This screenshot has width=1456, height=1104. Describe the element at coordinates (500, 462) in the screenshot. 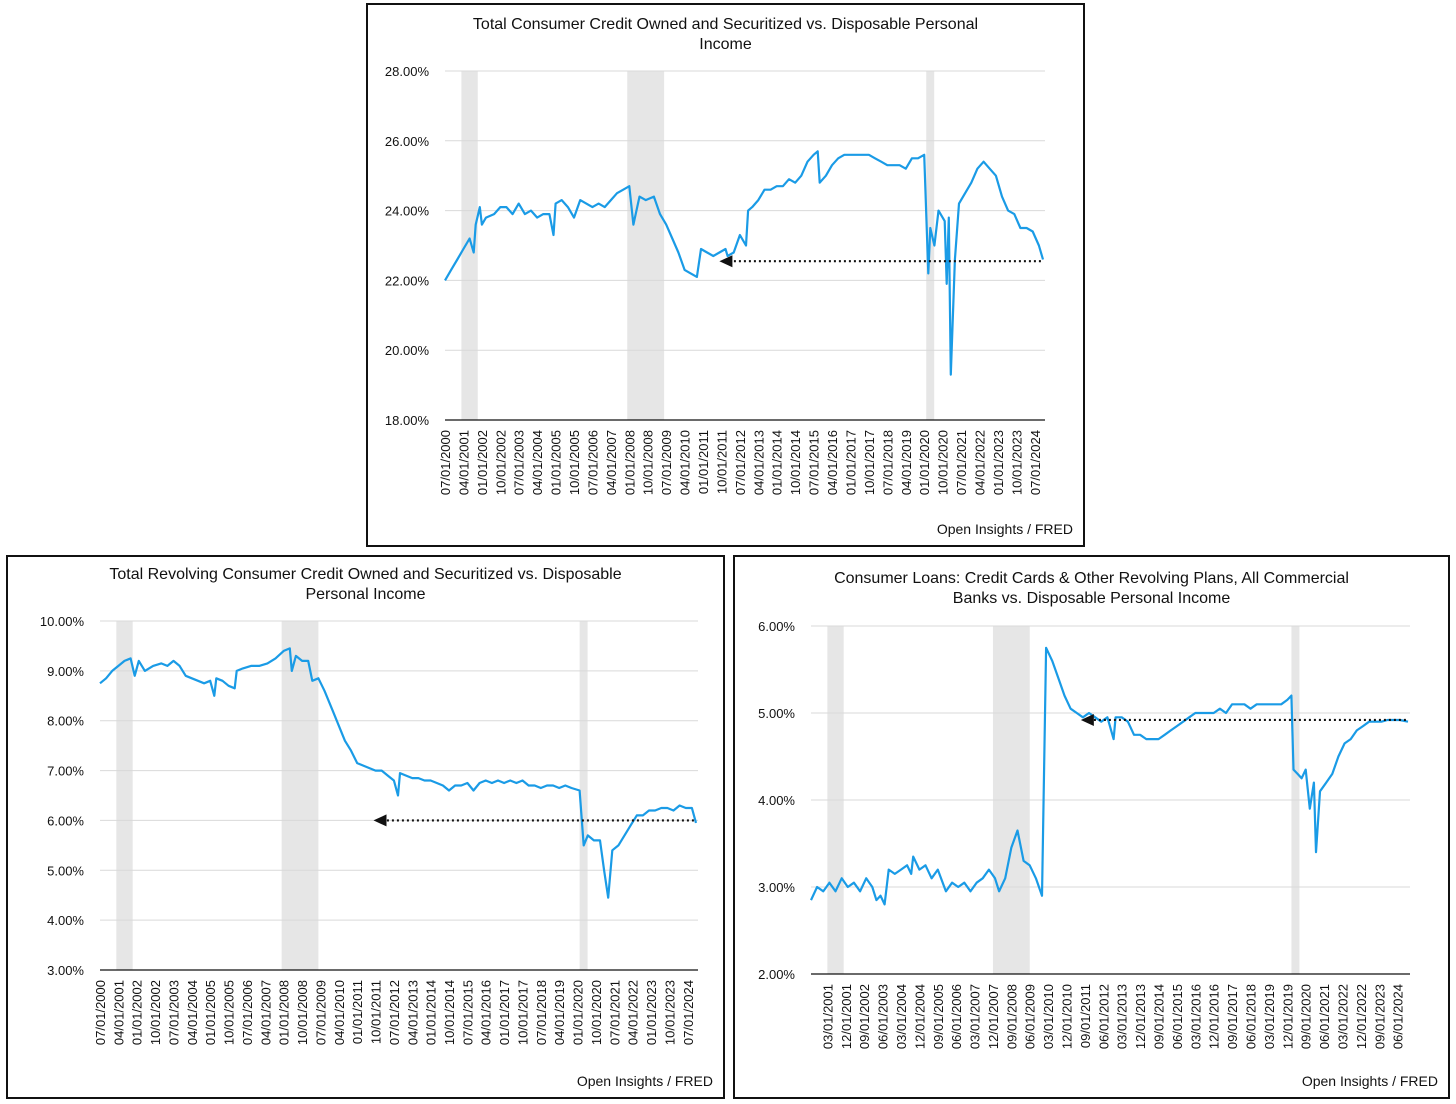

I see `x-tick-label: 10/01/2002` at that location.